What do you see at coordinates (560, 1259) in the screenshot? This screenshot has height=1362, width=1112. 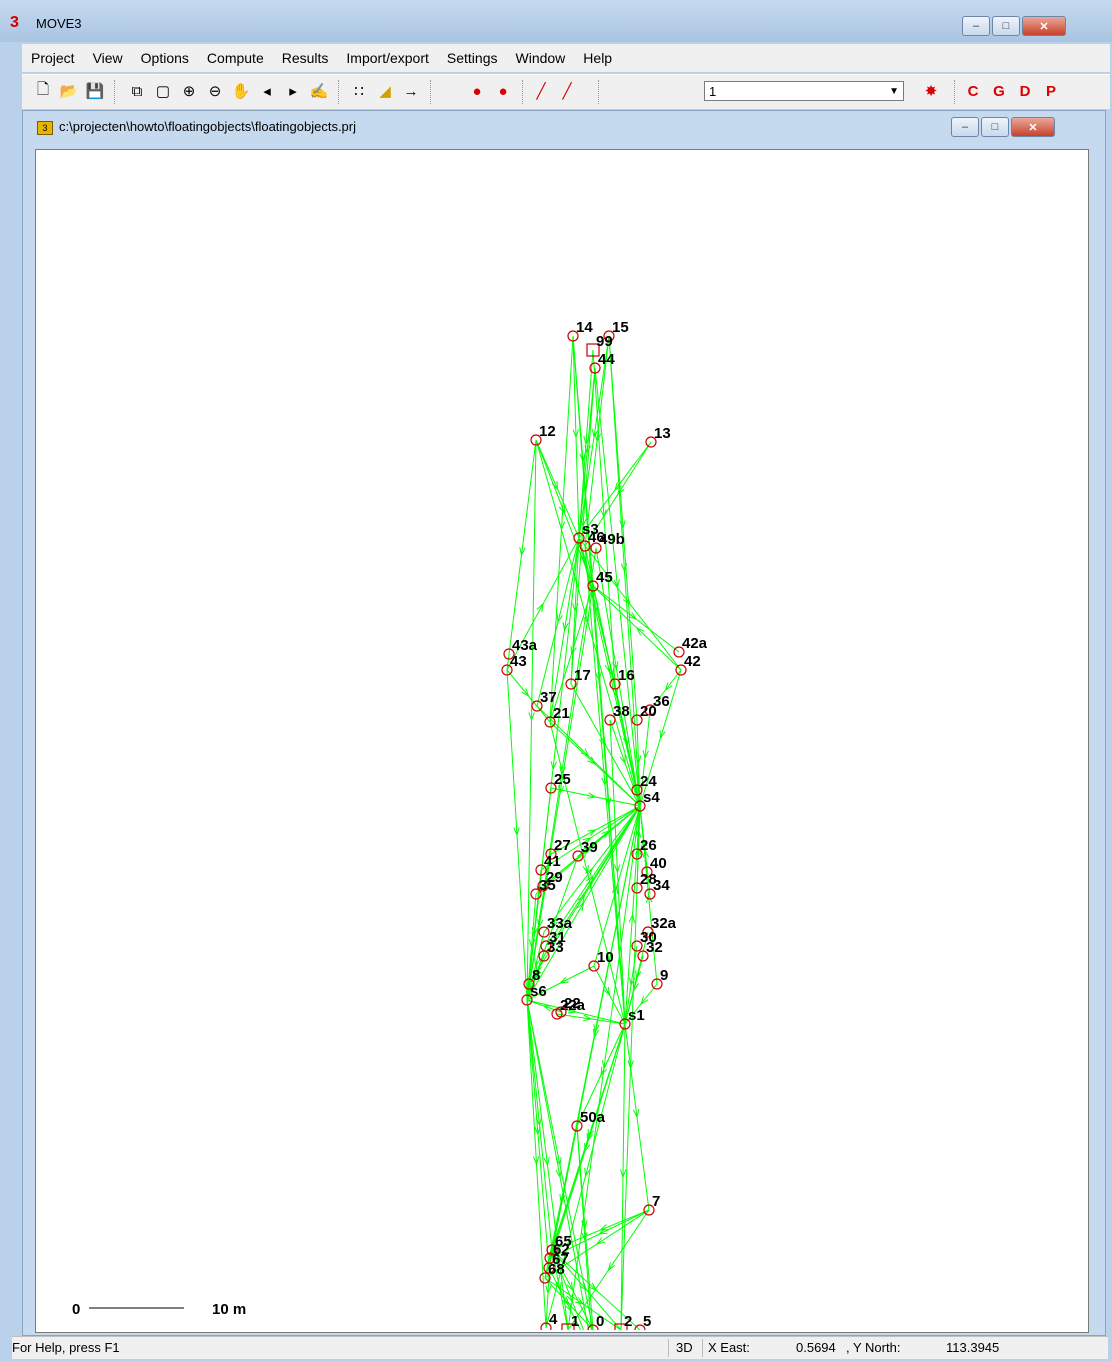 I see `station-label: 67` at bounding box center [560, 1259].